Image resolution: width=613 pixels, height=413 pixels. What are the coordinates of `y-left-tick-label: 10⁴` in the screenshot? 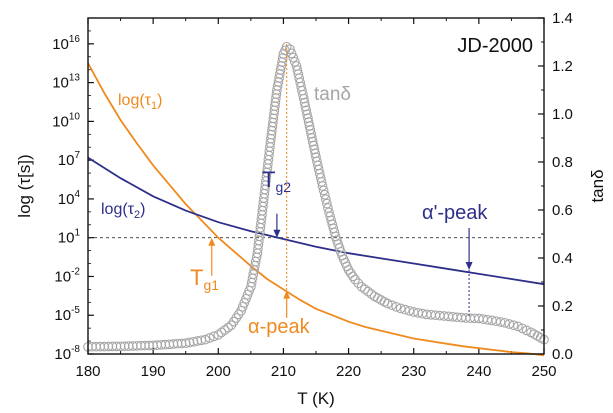 It's located at (69, 198).